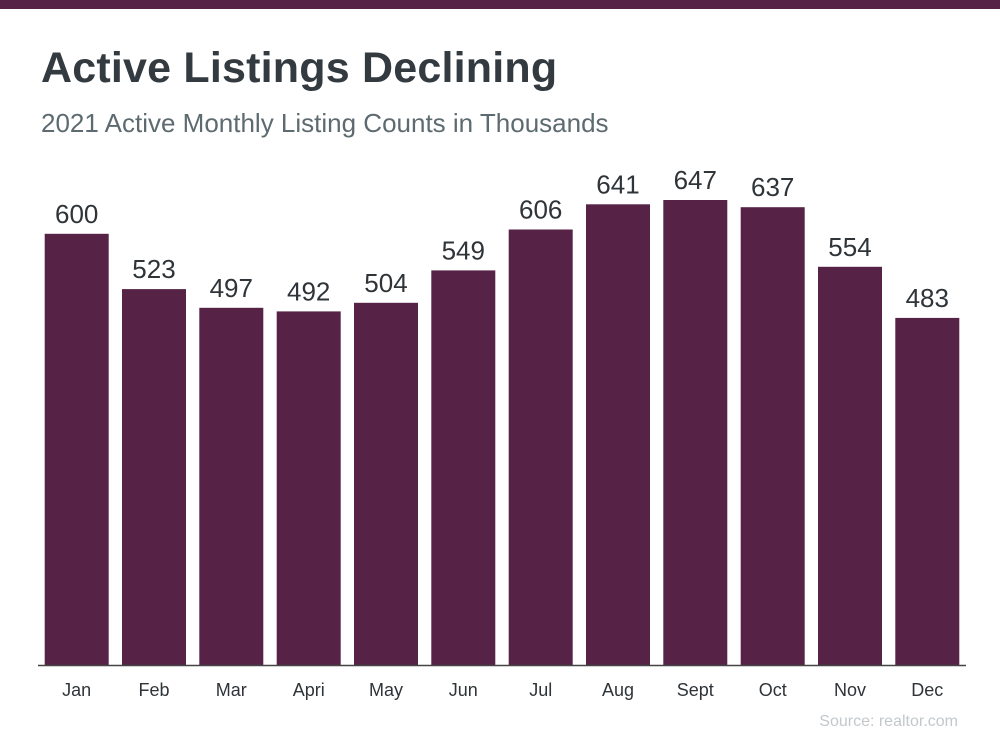  What do you see at coordinates (695, 432) in the screenshot?
I see `bar-sept` at bounding box center [695, 432].